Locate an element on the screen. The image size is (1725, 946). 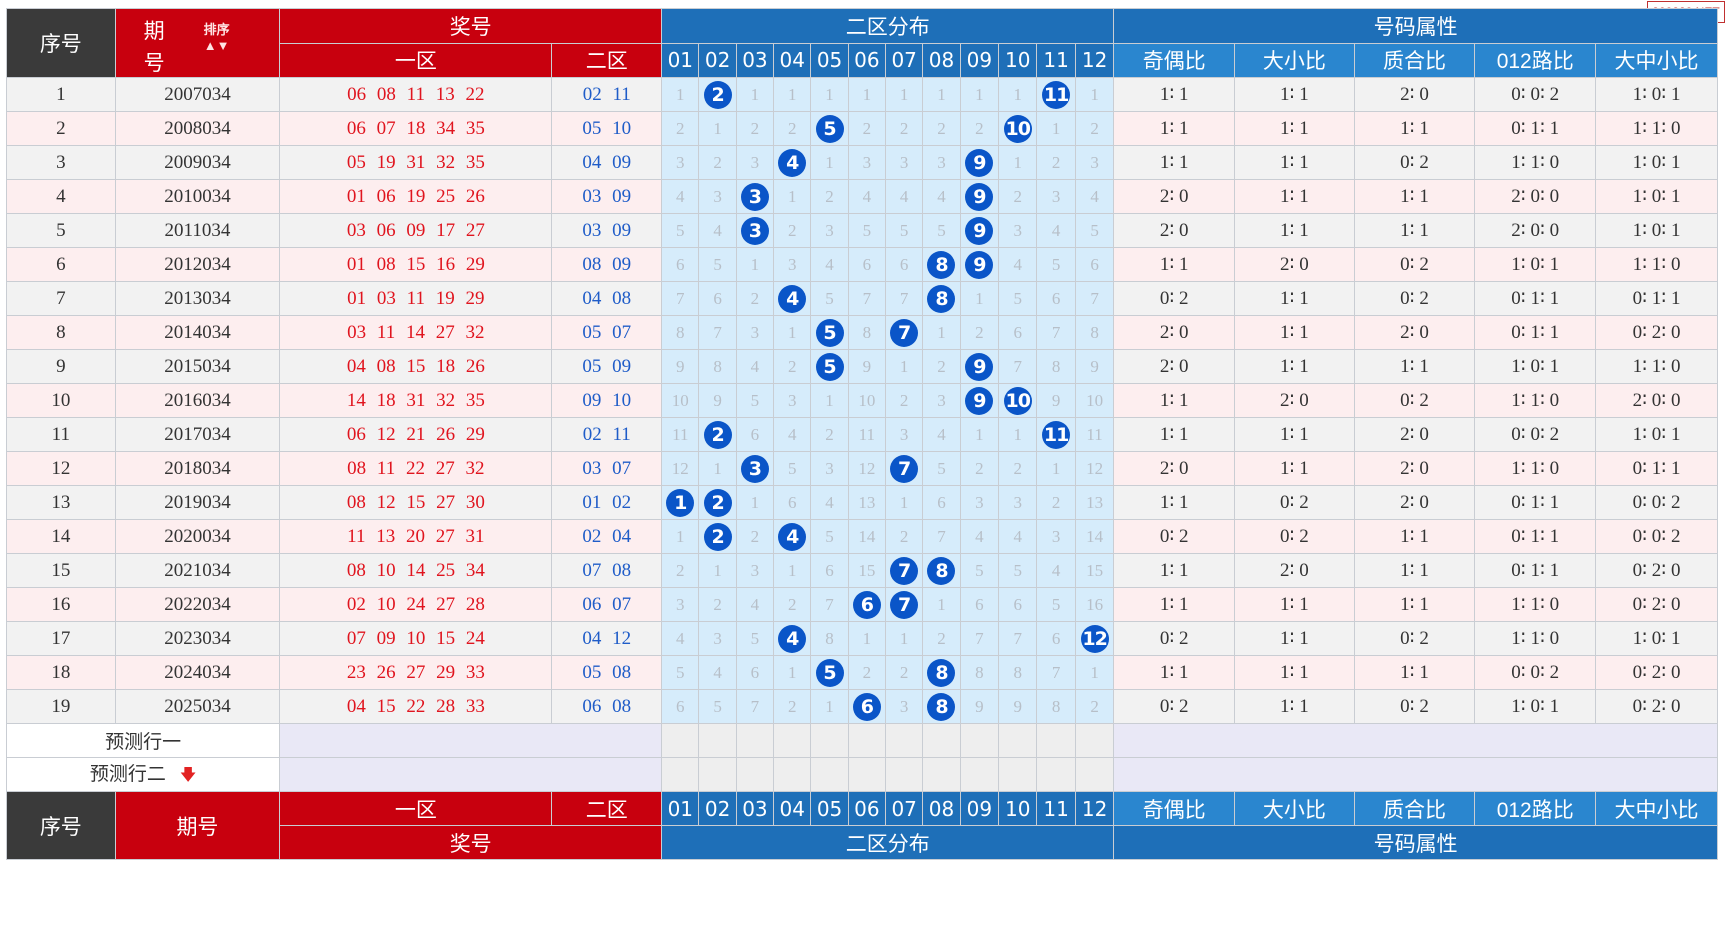
footer-num-02: 02 is located at coordinates (717, 808).